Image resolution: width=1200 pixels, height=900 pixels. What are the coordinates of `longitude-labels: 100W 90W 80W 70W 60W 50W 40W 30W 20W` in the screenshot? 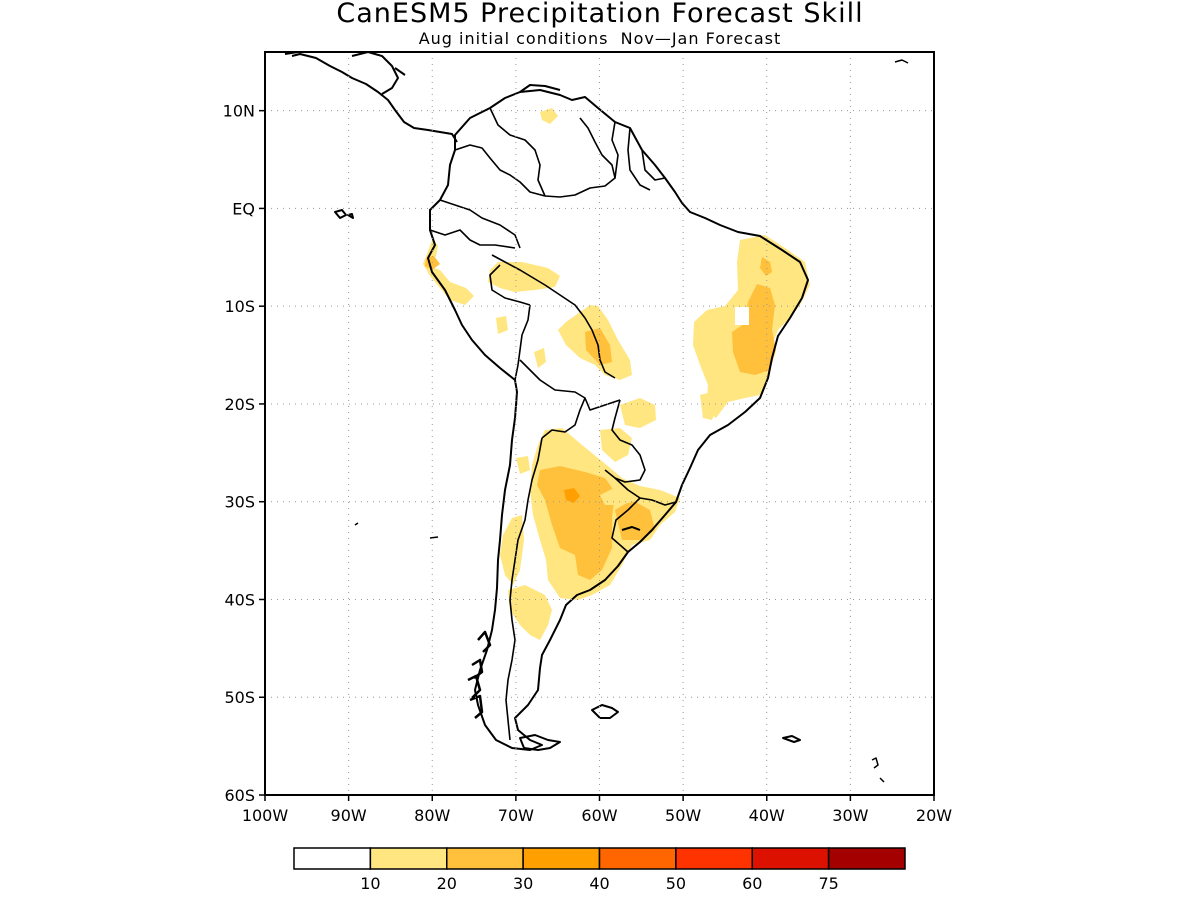 It's located at (597, 815).